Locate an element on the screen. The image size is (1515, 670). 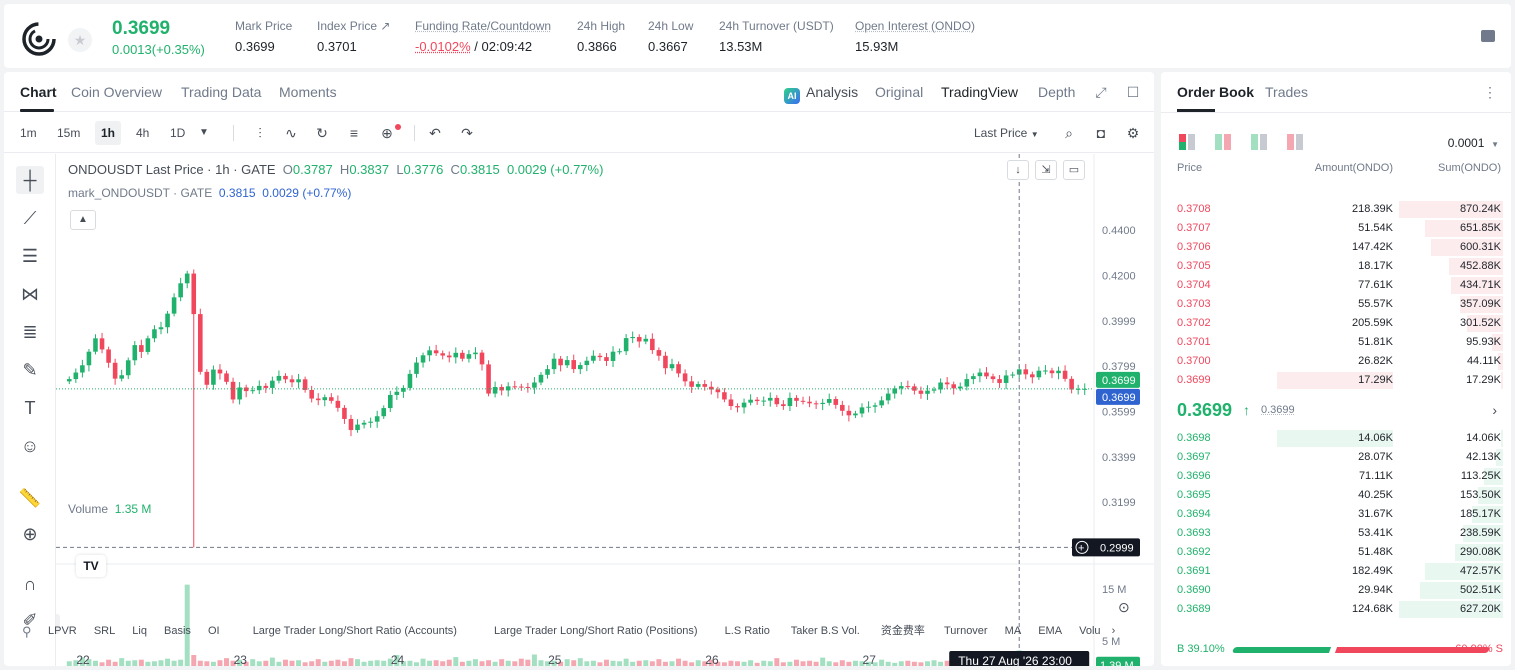
tradingview-logo-icon: TV is located at coordinates (91, 566).